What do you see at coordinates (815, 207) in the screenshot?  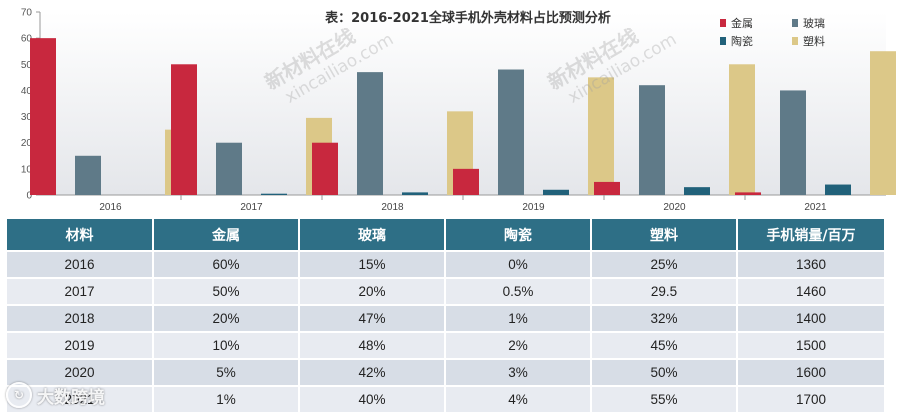 I see `x-tick-label: 2021` at bounding box center [815, 207].